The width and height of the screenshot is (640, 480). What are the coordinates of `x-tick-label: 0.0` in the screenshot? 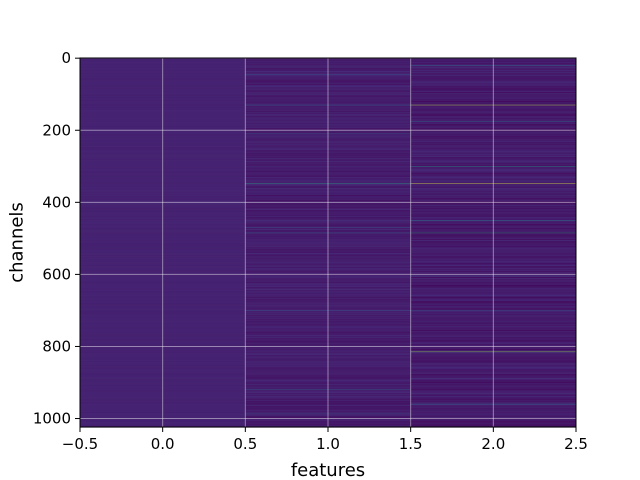 It's located at (163, 444).